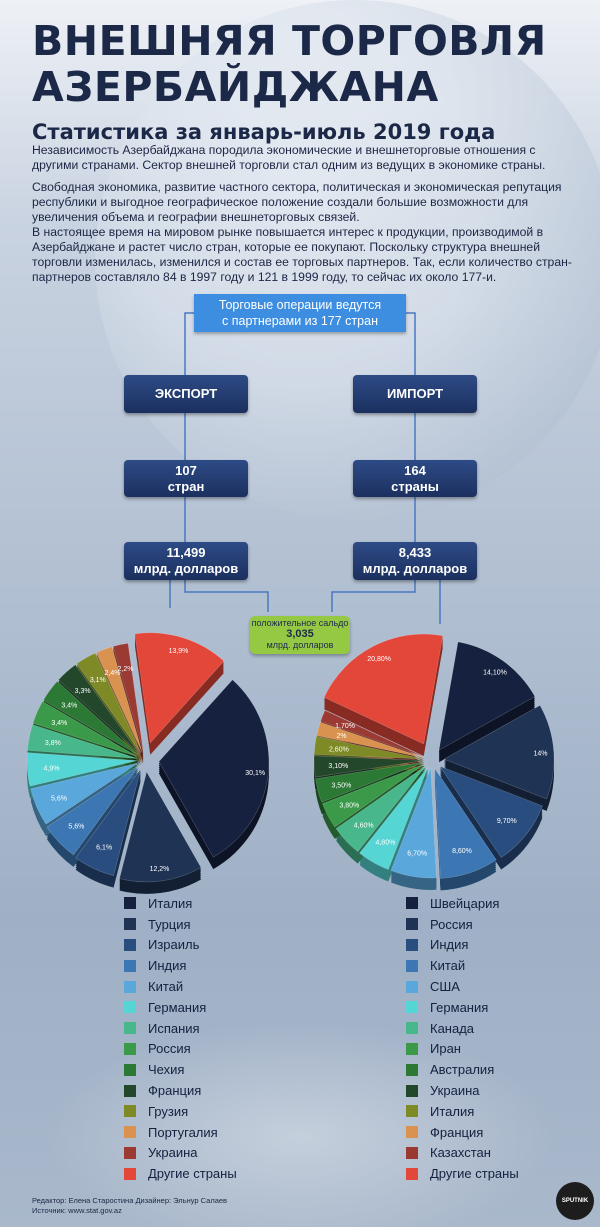  I want to click on import-legend-label: Индия, so click(449, 945).